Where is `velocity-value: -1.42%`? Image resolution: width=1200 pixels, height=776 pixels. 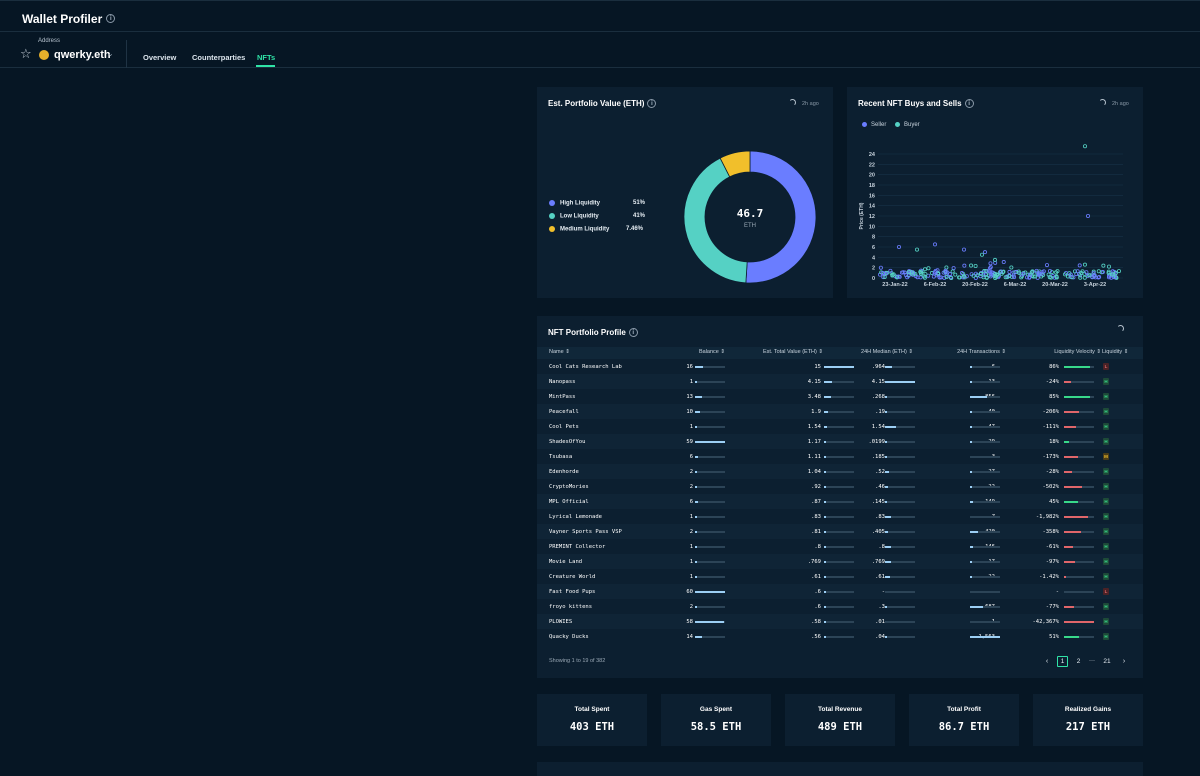
velocity-value: -1.42% is located at coordinates (1049, 577).